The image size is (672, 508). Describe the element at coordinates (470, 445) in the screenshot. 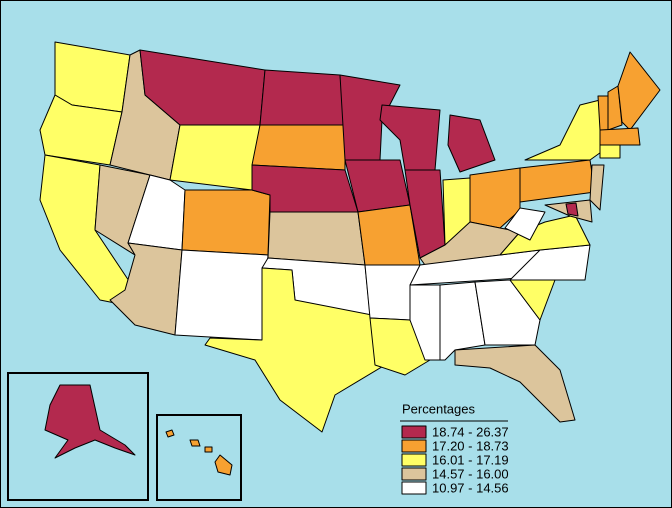

I see `legend-label: 17.20 - 18.73` at that location.